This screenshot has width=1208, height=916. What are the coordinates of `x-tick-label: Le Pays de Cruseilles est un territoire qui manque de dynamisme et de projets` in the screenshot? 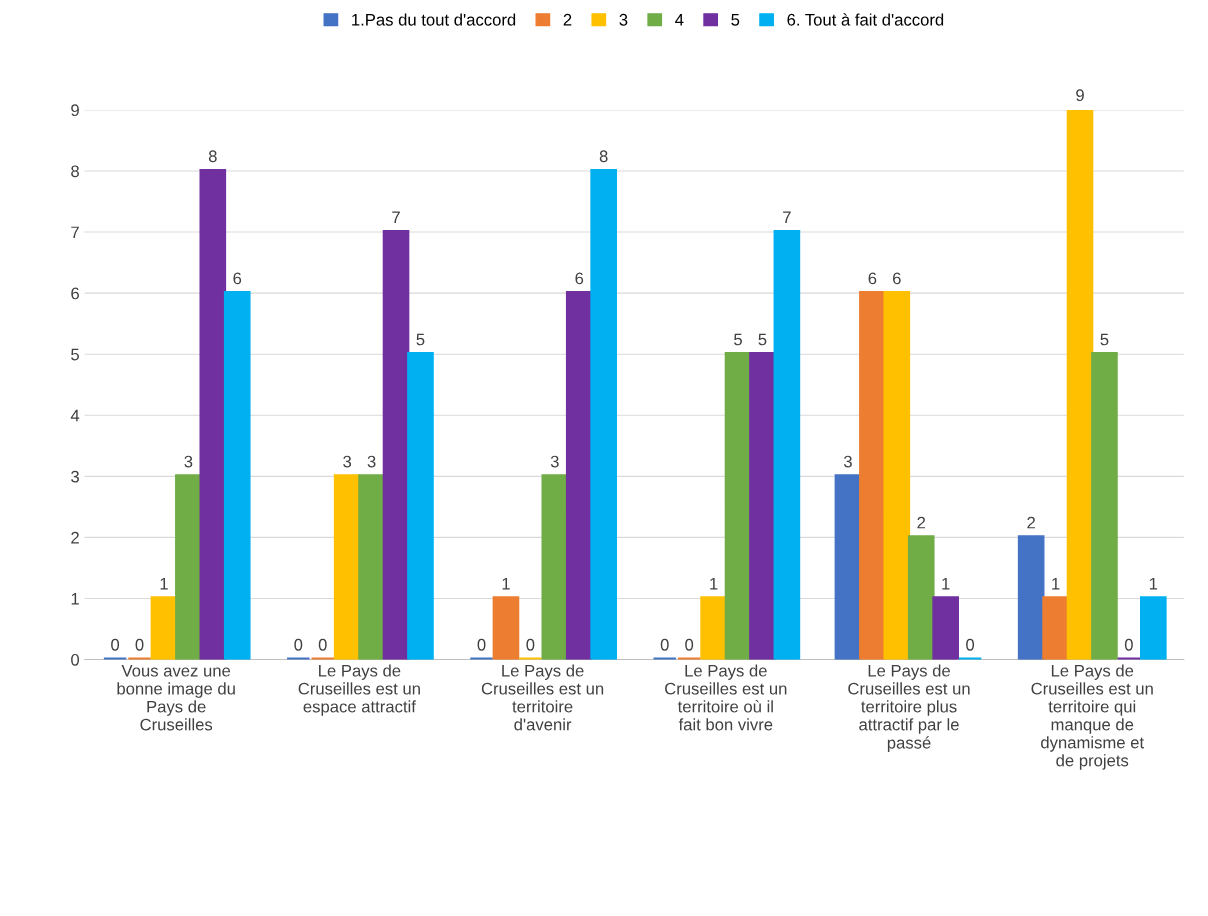 It's located at (1092, 717).